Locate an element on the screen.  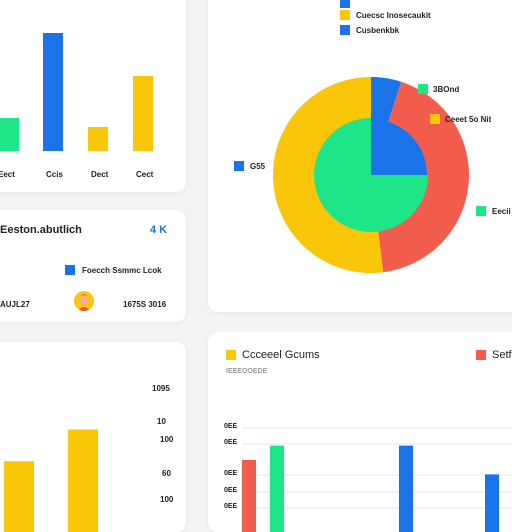
summary-right-value: 1675S 3016 is located at coordinates (145, 304).